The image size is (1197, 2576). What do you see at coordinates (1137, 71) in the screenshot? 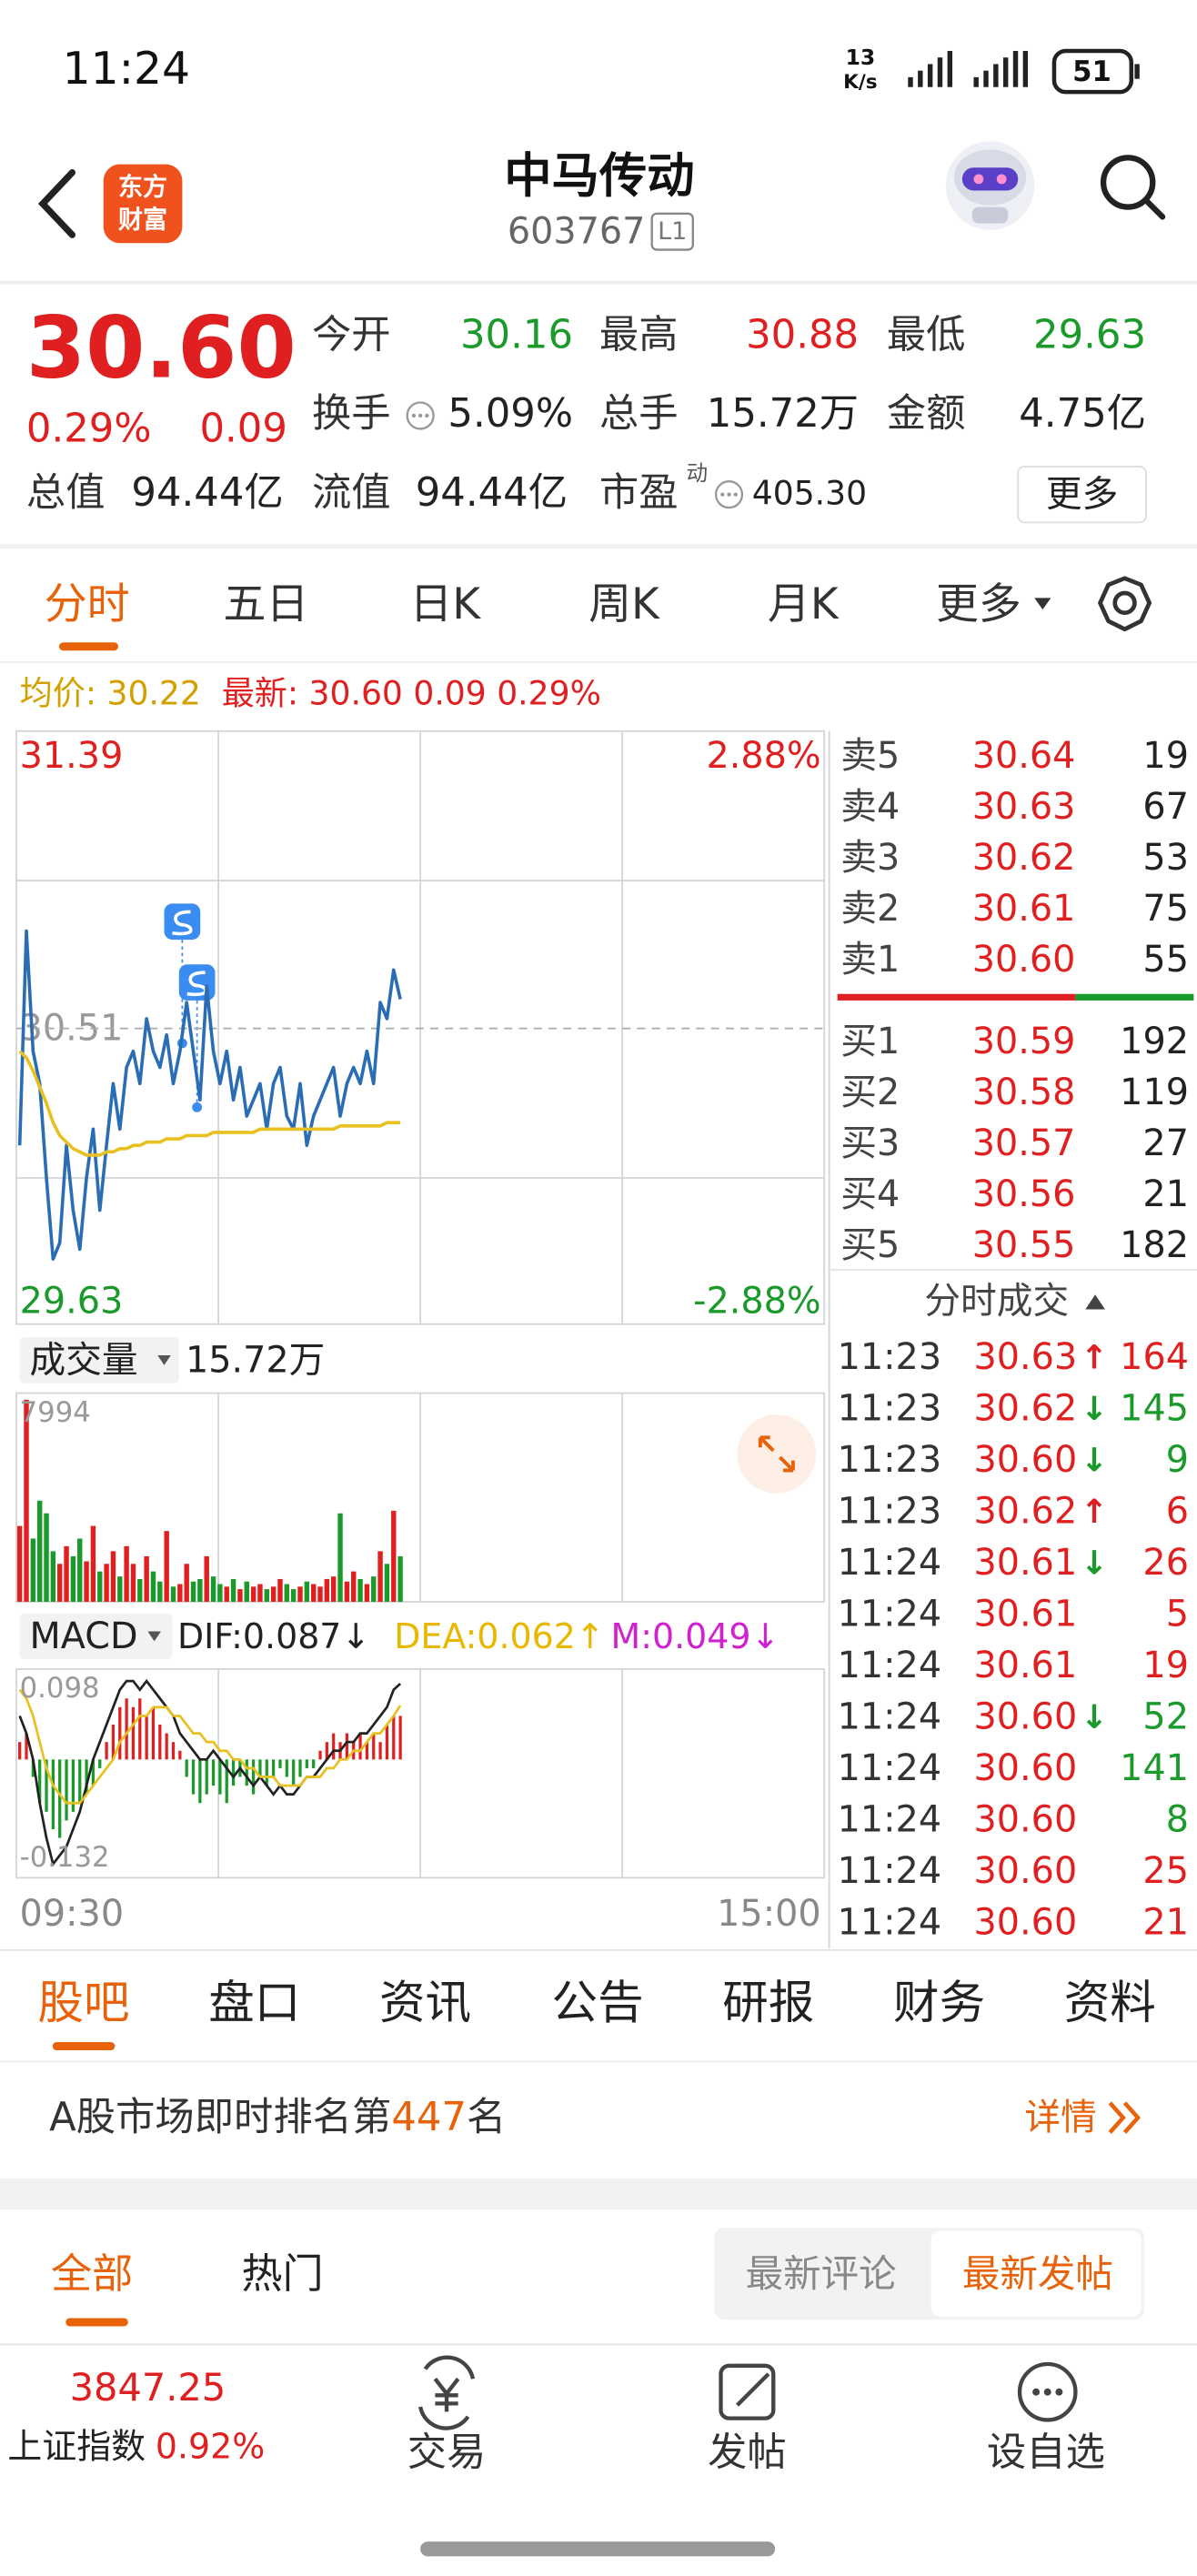
I see `battery-tip` at bounding box center [1137, 71].